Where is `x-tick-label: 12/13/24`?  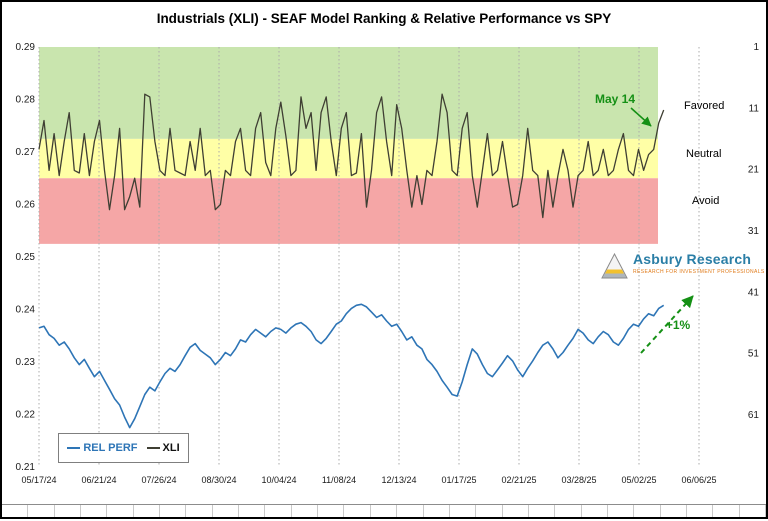
x-tick-label: 12/13/24 is located at coordinates (398, 480).